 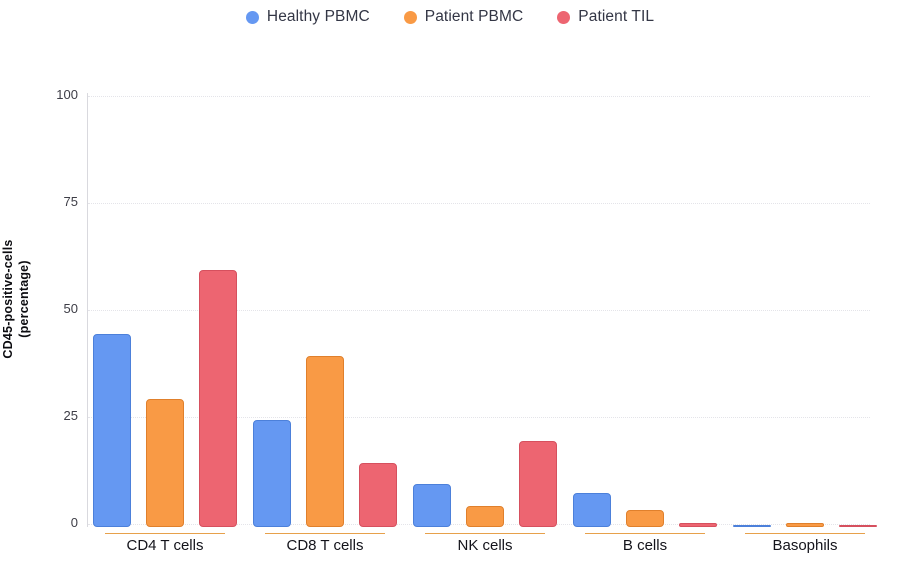 I want to click on bar-group-cd8-t-cells, so click(x=325, y=313).